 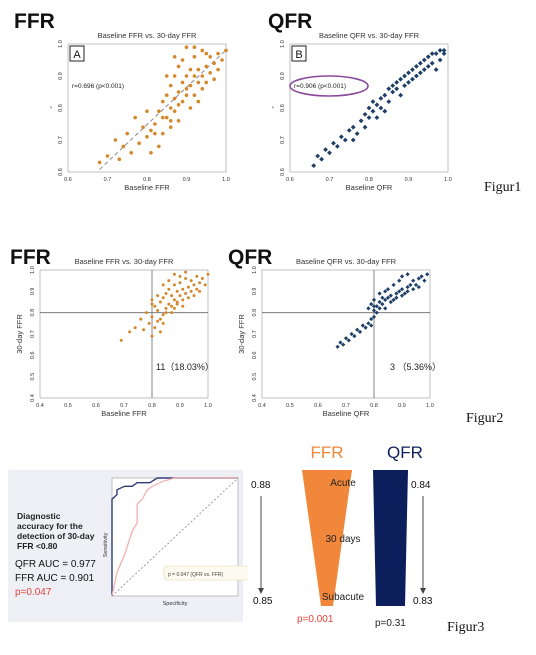 I want to click on x-axis-label: Baseline QFR, so click(x=369, y=187).